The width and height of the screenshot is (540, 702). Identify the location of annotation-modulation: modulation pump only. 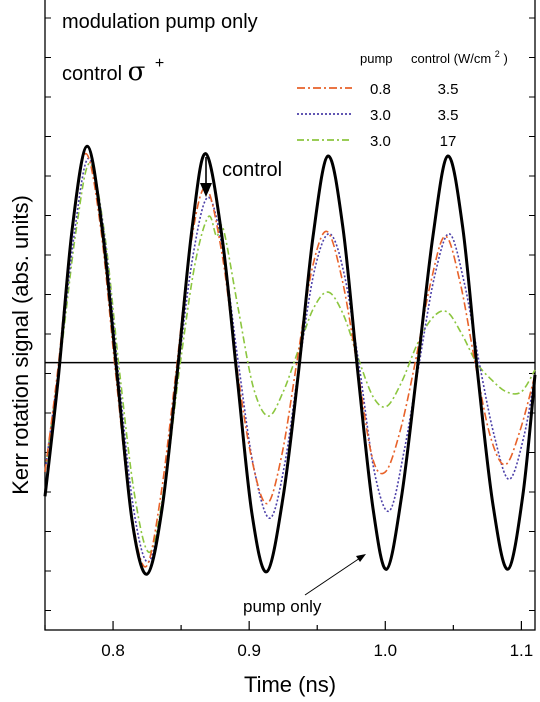
(160, 22).